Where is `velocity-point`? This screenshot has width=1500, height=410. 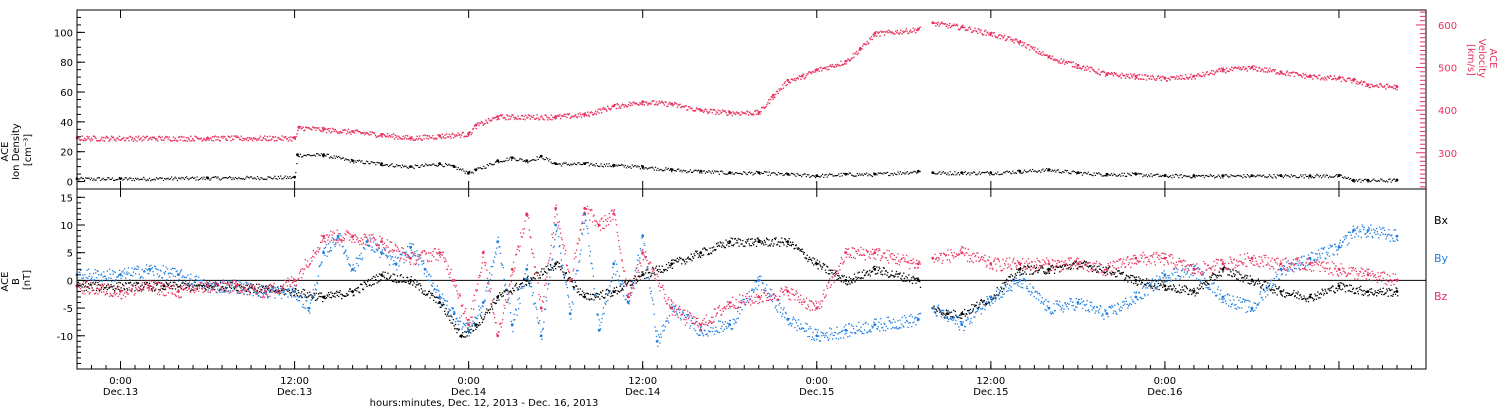
velocity-point is located at coordinates (1397, 87).